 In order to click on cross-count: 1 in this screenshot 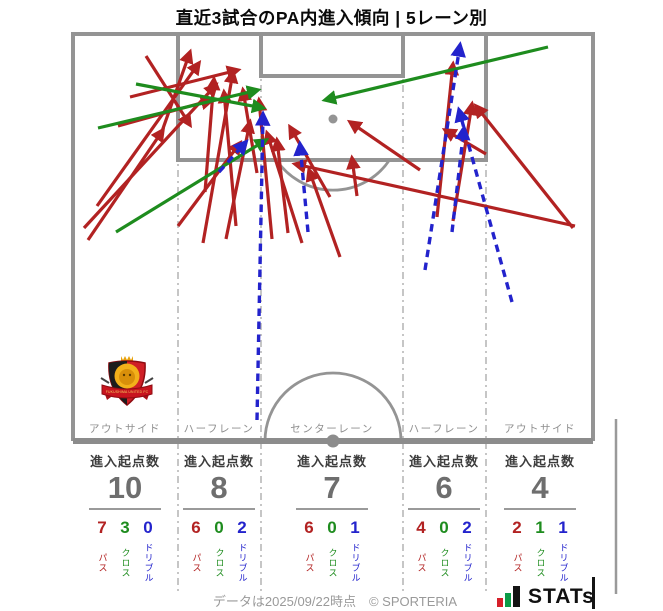, I will do `click(540, 527)`.